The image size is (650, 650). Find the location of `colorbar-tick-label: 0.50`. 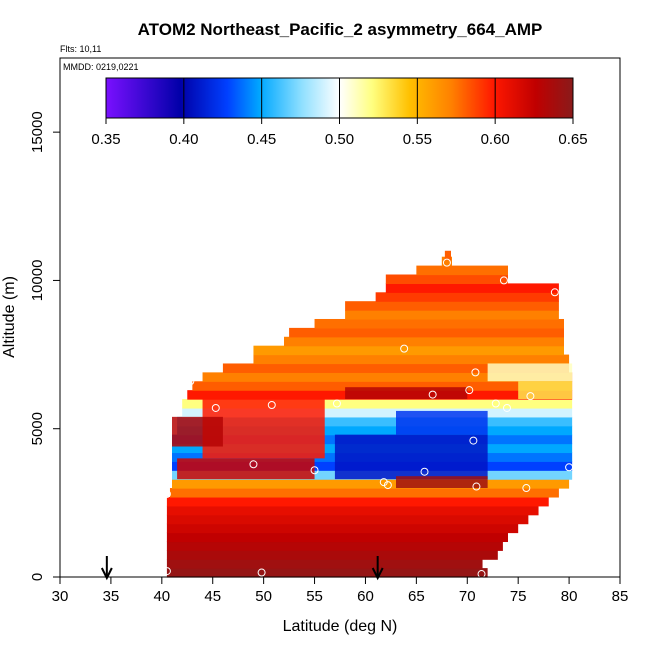

colorbar-tick-label: 0.50 is located at coordinates (339, 139).